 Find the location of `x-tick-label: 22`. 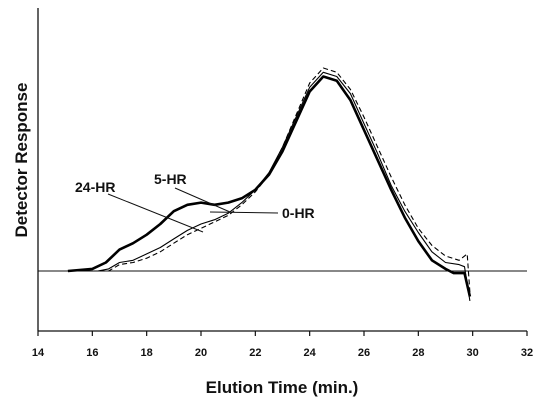

x-tick-label: 22 is located at coordinates (255, 353).